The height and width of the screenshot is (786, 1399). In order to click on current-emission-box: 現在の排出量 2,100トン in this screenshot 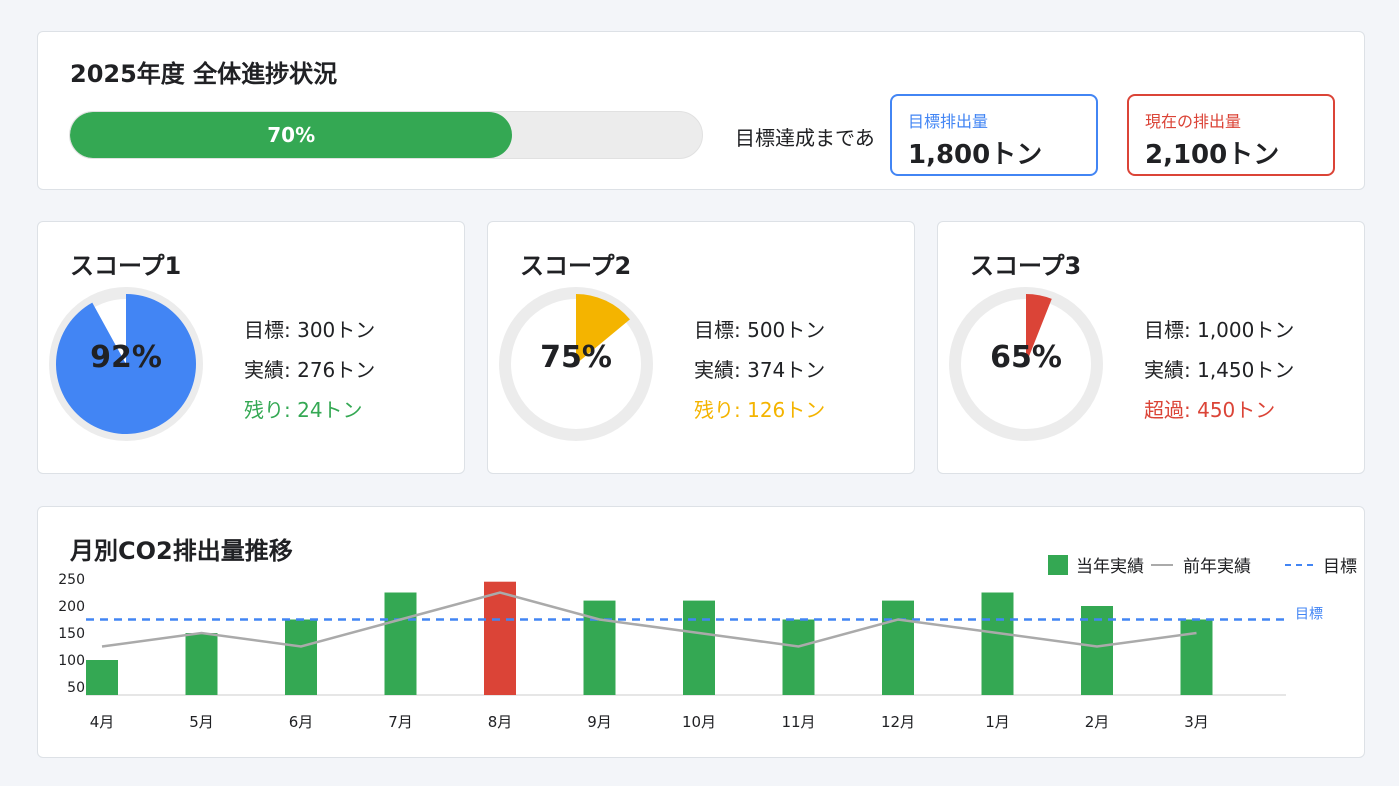, I will do `click(1231, 135)`.